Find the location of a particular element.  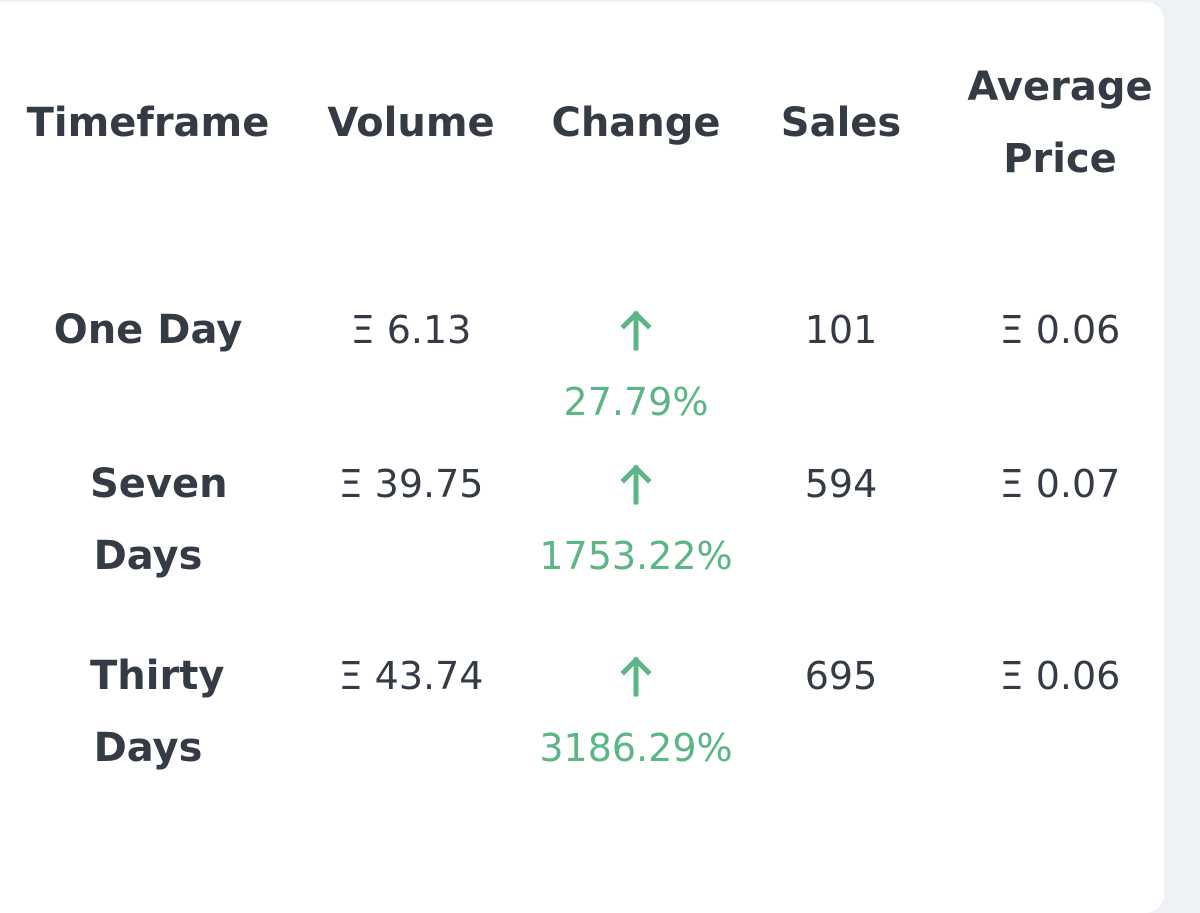

change-value: 1753.22% is located at coordinates (636, 556).